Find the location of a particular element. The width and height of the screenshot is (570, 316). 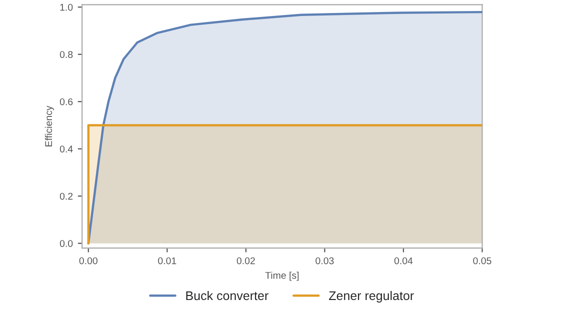

y-tick-label: 0.4 is located at coordinates (66, 149).